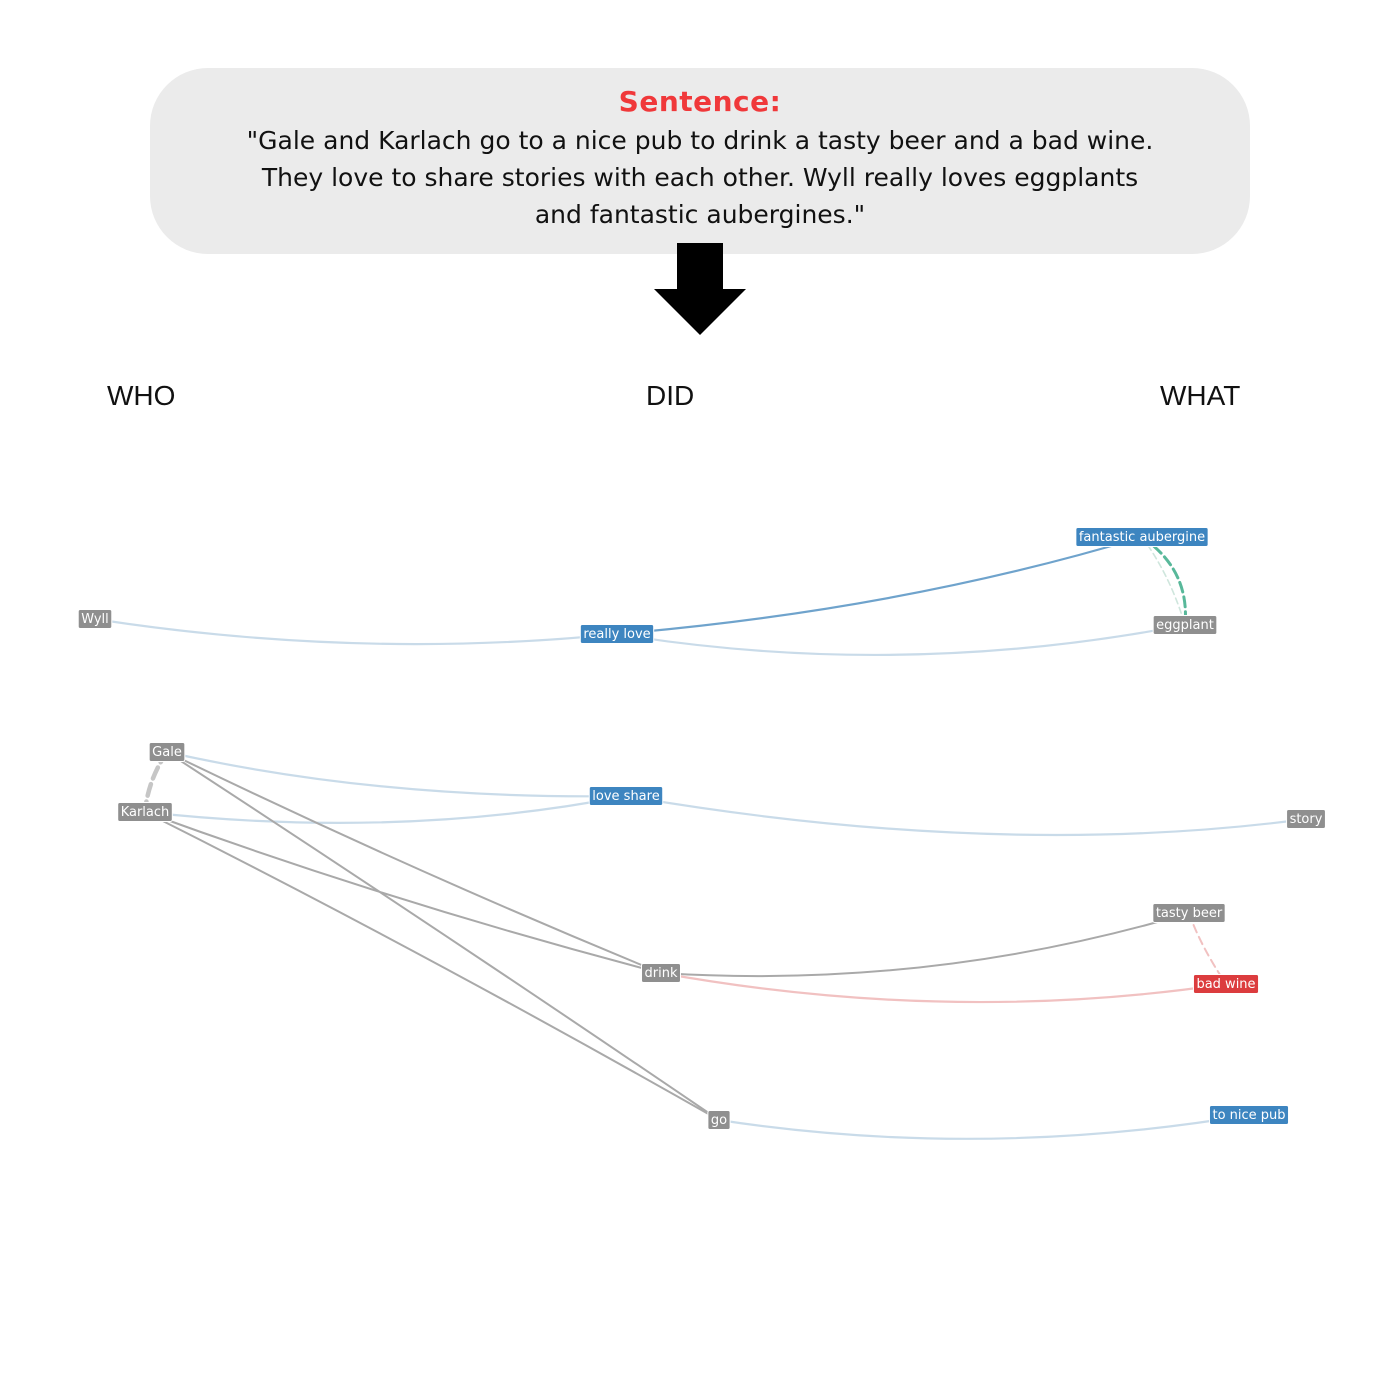  Describe the element at coordinates (1207, 948) in the screenshot. I see `edge-tasty-beer-to-bad-wine` at that location.